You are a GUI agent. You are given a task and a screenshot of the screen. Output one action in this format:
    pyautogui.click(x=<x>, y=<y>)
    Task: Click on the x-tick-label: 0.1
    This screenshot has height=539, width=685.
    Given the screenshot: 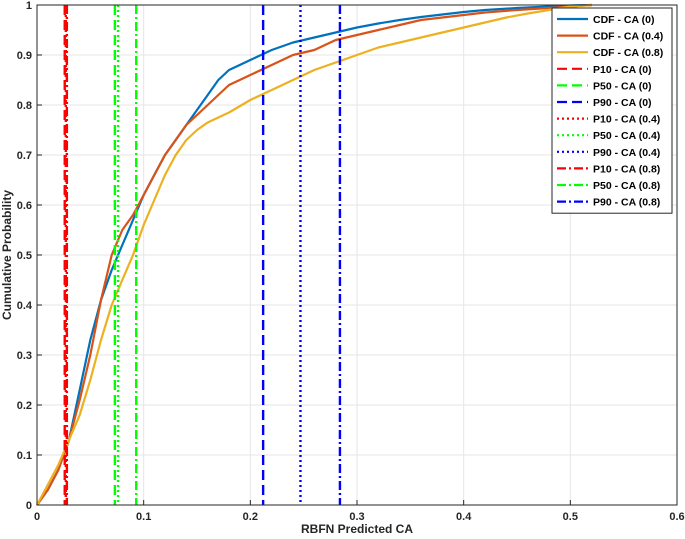 What is the action you would take?
    pyautogui.click(x=143, y=517)
    